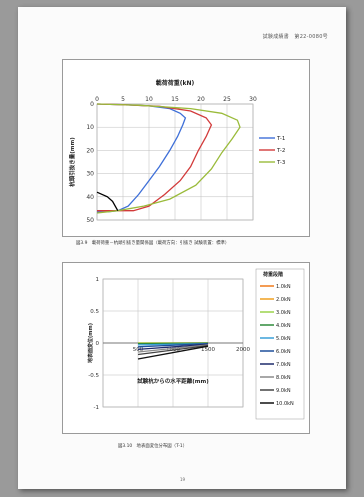  Describe the element at coordinates (281, 163) in the screenshot. I see `legend-label: T-3` at that location.